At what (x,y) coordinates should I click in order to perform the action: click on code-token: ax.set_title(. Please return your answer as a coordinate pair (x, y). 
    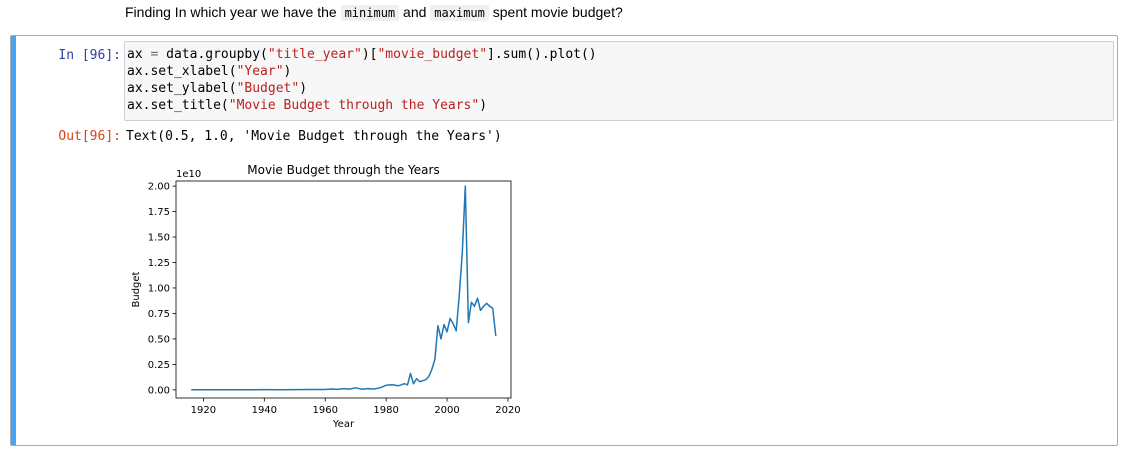
    Looking at the image, I should click on (178, 105).